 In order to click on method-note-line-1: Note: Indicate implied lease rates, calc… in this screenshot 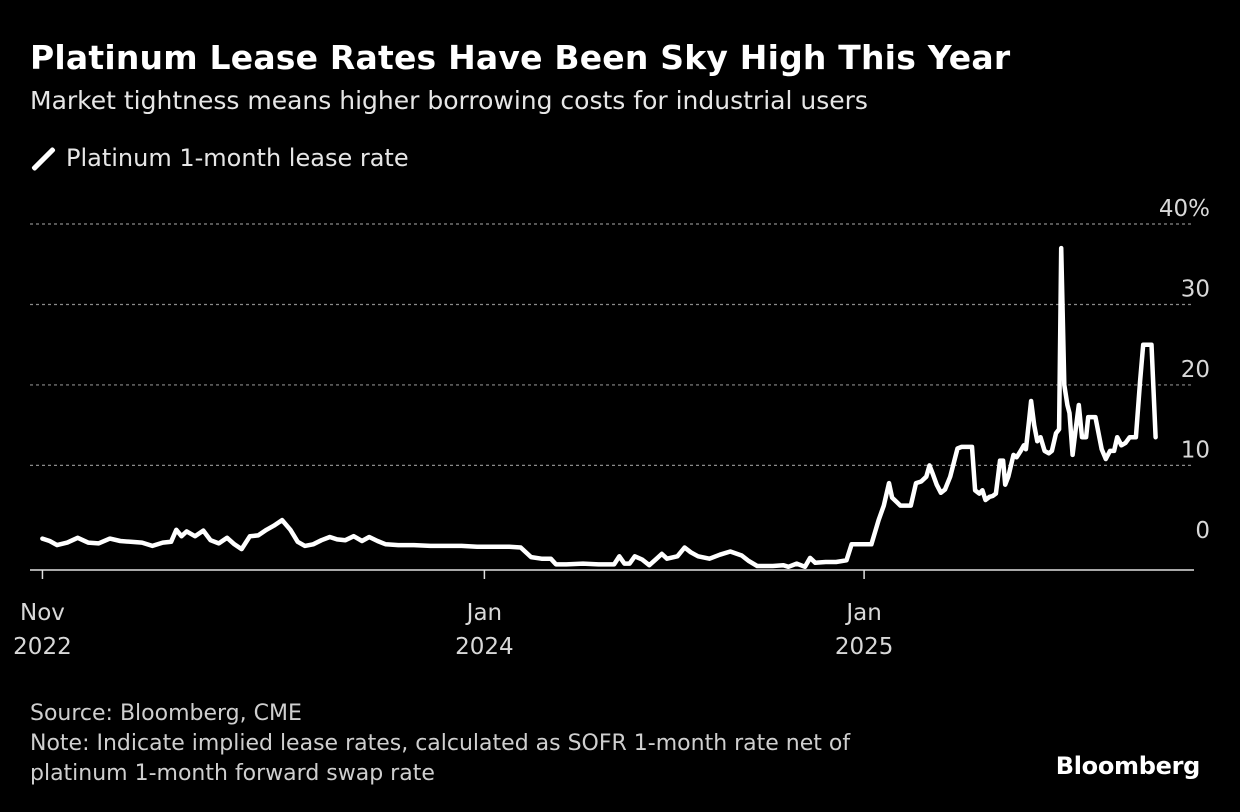, I will do `click(440, 743)`.